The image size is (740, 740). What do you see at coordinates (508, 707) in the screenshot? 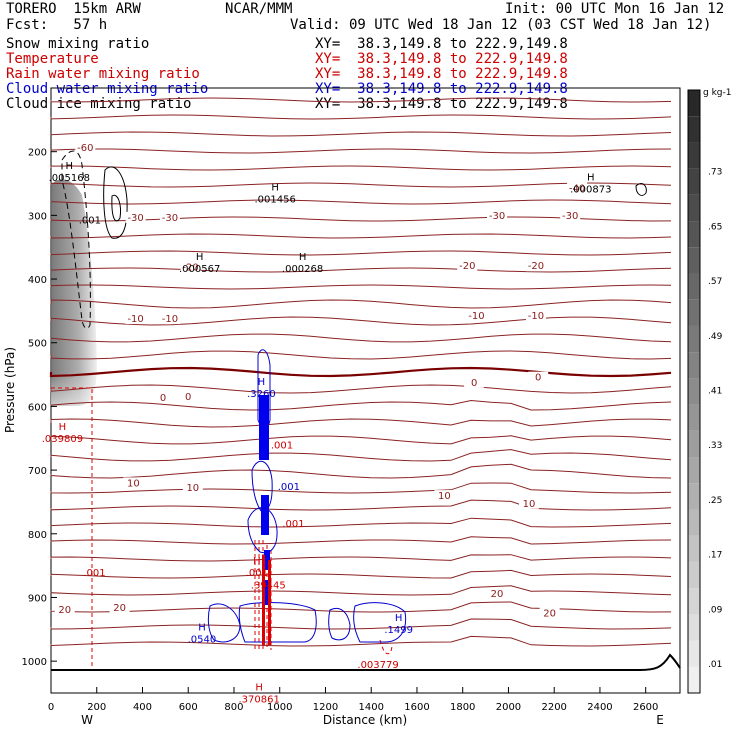
I see `x-tick-label: 2000` at bounding box center [508, 707].